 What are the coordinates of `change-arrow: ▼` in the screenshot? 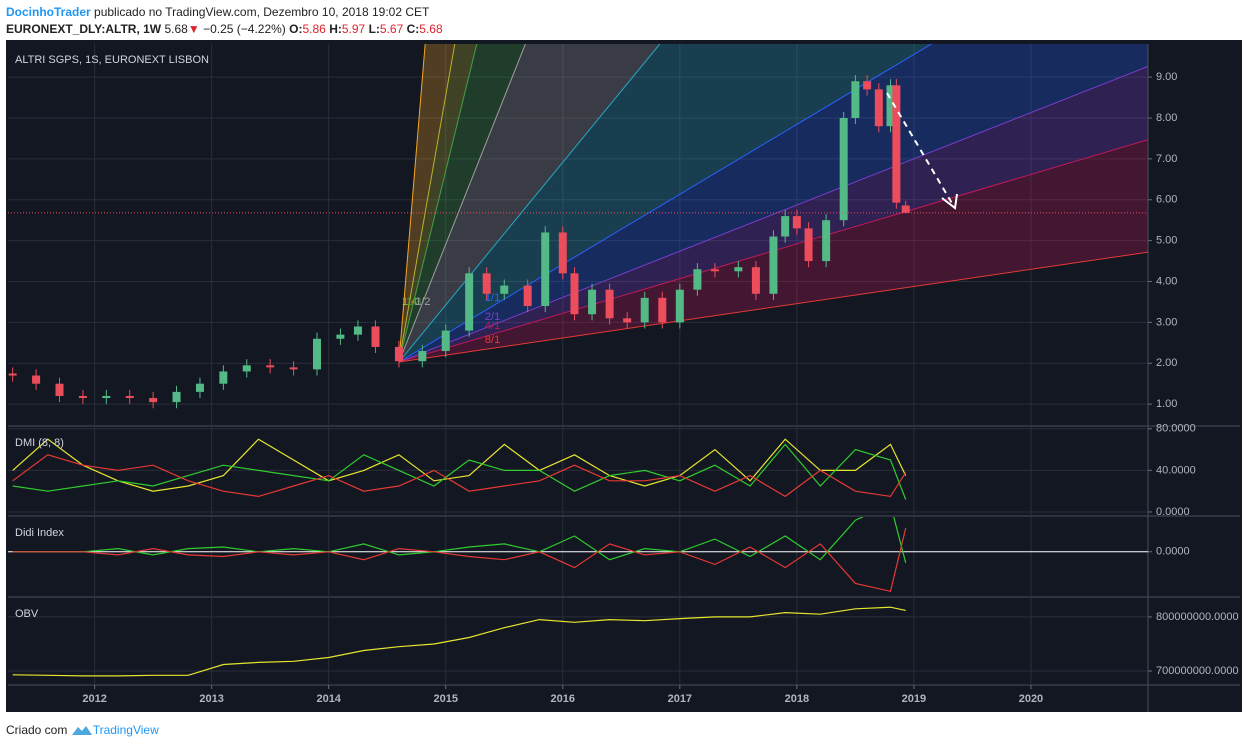 It's located at (193, 29).